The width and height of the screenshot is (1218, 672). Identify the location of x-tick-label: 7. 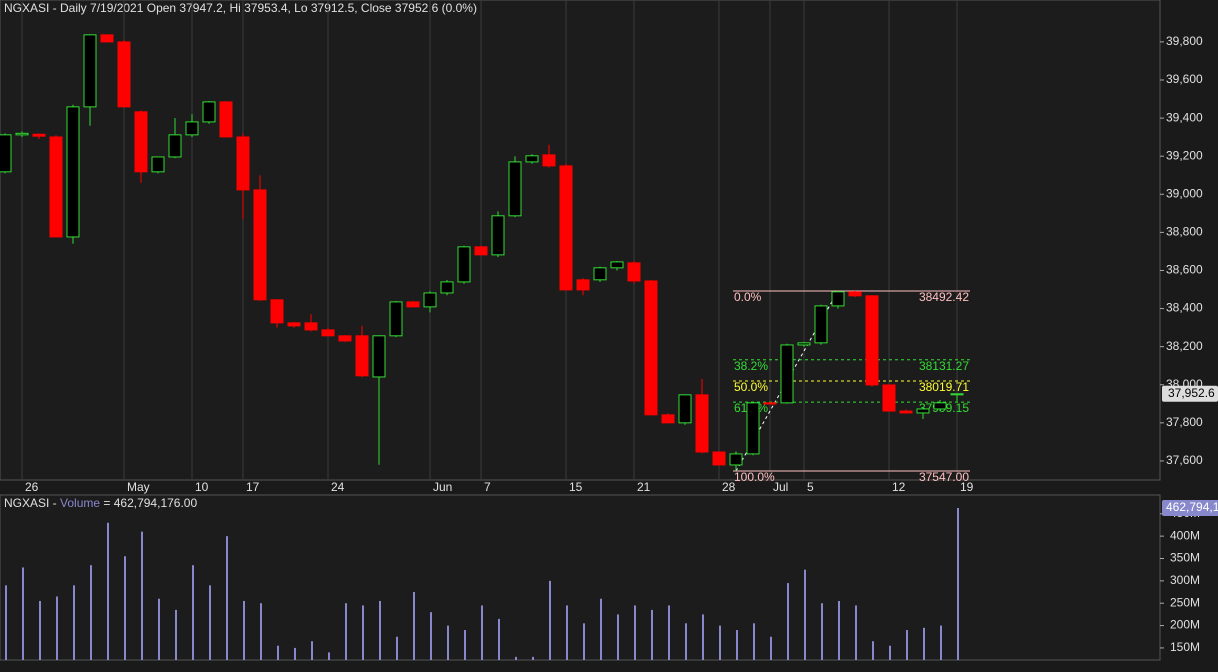
(487, 487).